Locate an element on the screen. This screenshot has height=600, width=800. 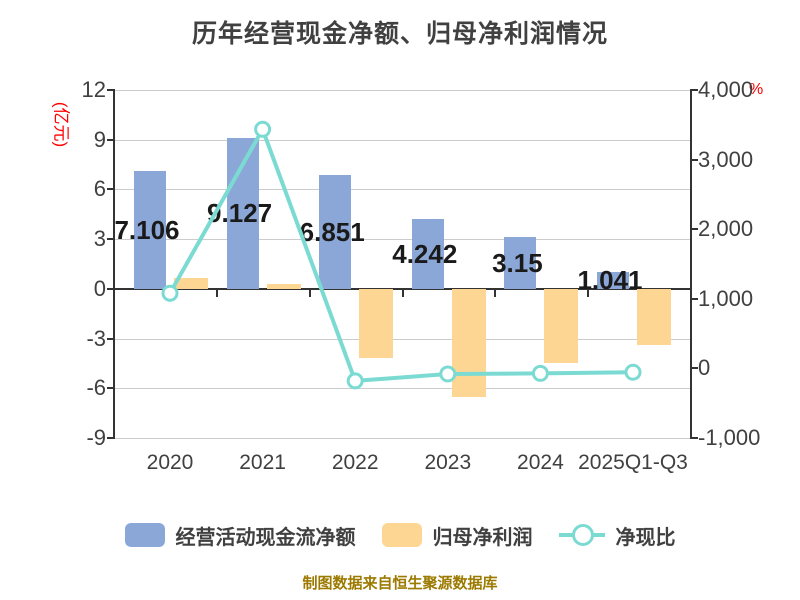
x-axis-label-2022: 2022 is located at coordinates (355, 462).